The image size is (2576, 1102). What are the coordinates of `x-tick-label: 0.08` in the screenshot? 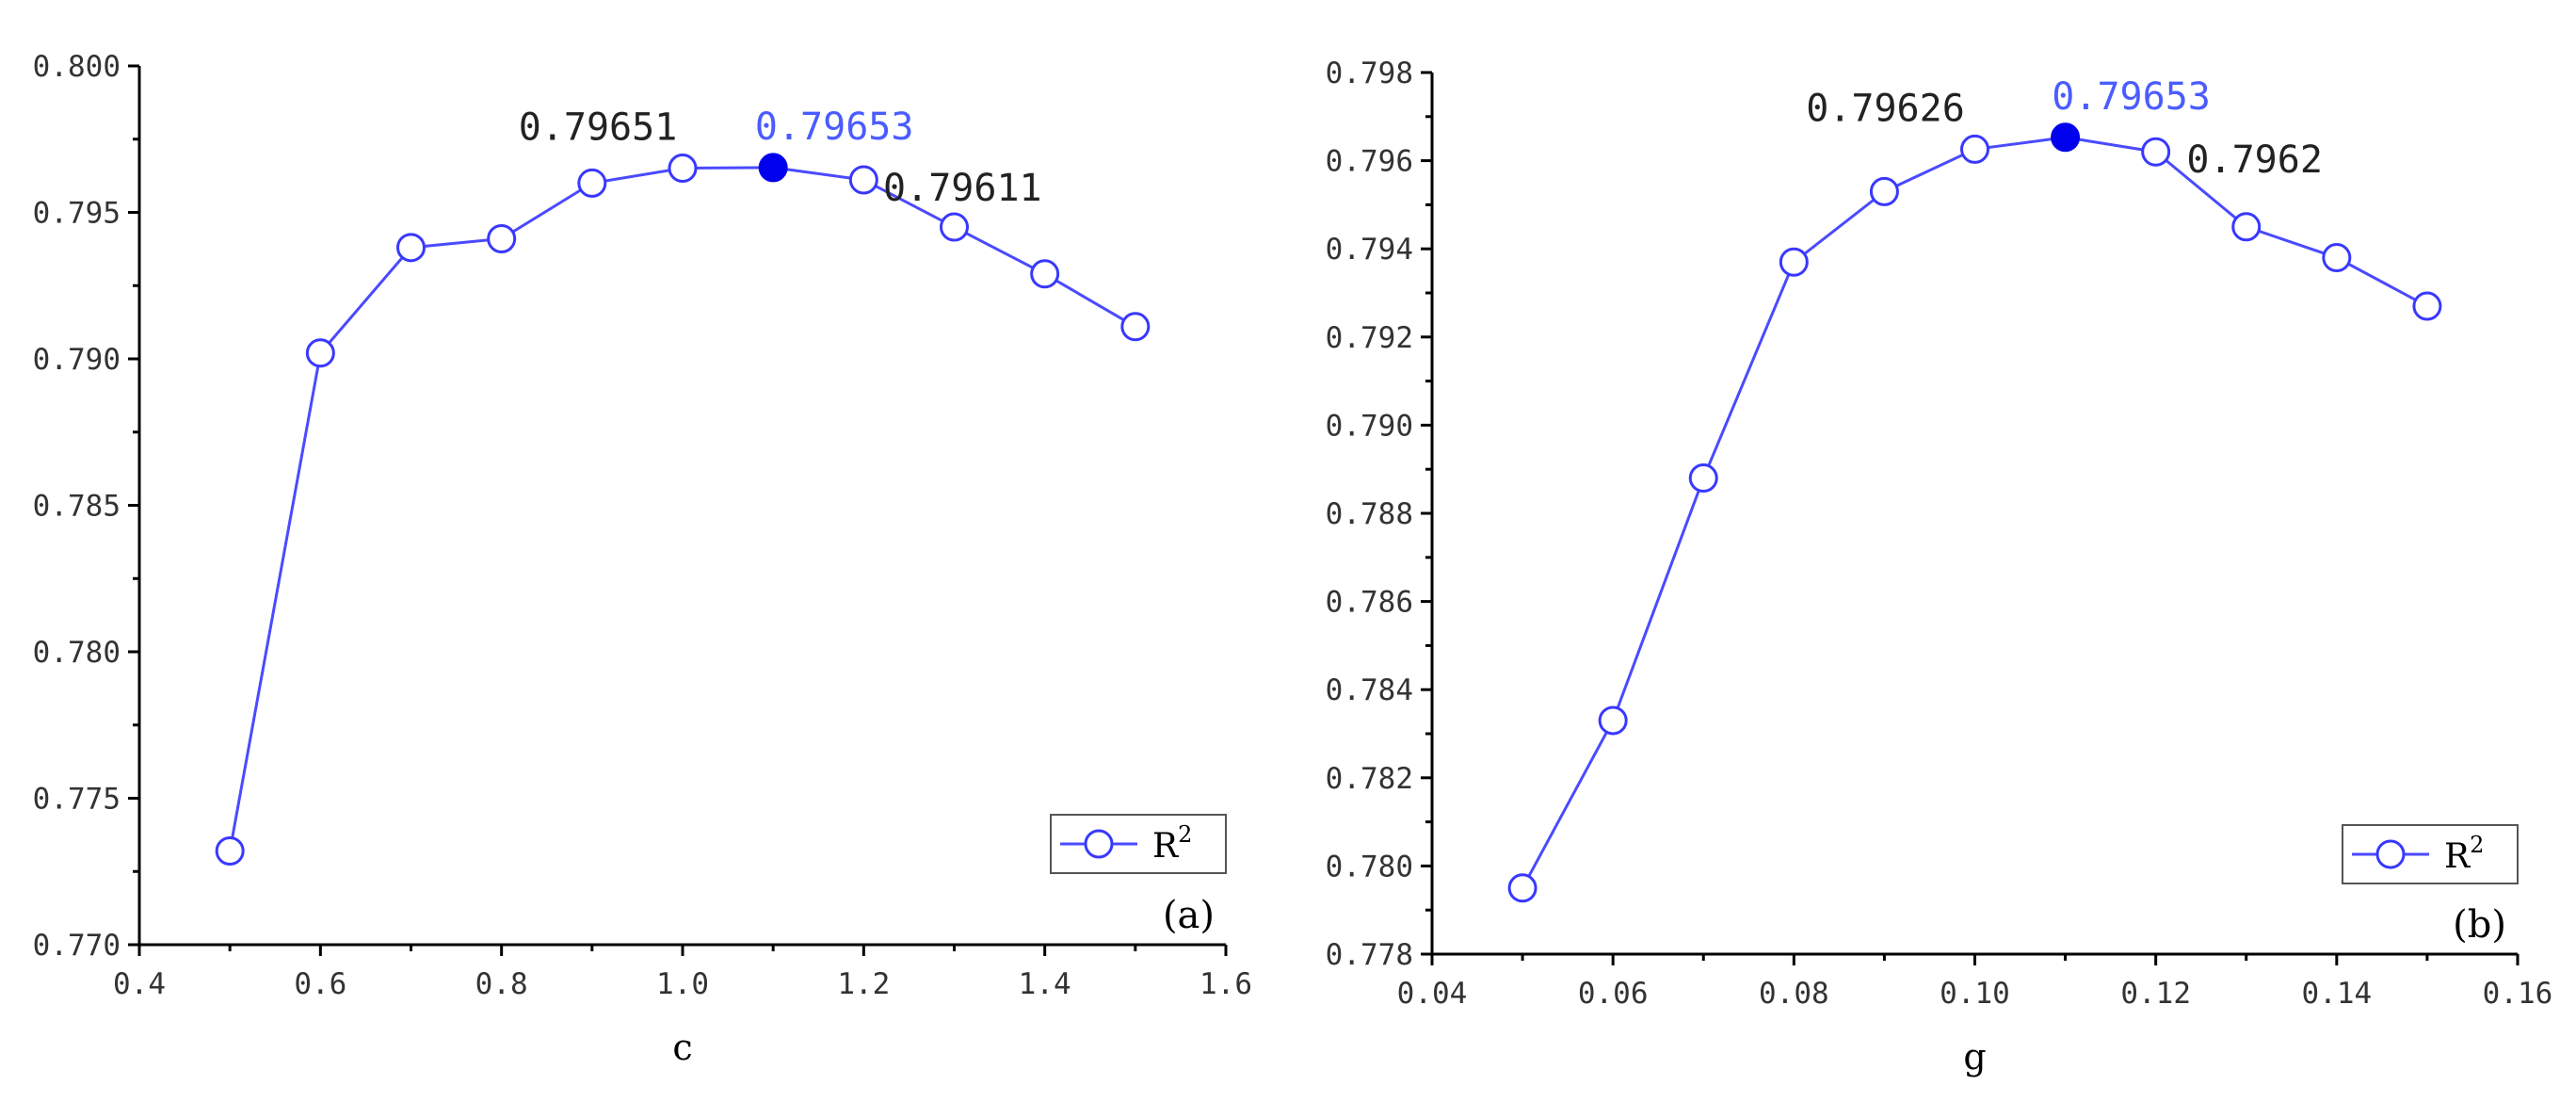 It's located at (1794, 994).